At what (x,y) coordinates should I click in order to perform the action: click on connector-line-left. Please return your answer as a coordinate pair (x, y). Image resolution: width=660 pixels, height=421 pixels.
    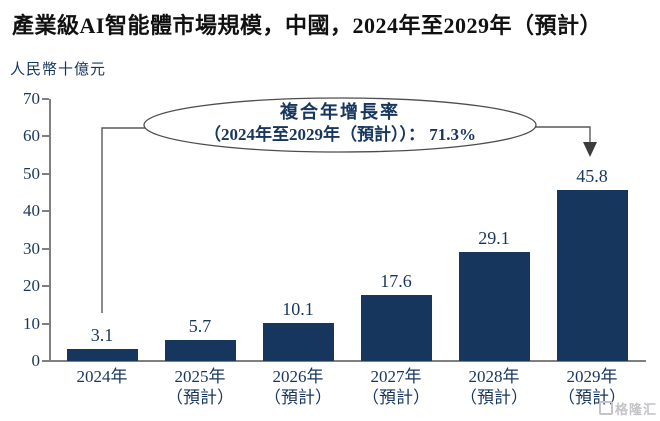
    Looking at the image, I should click on (125, 220).